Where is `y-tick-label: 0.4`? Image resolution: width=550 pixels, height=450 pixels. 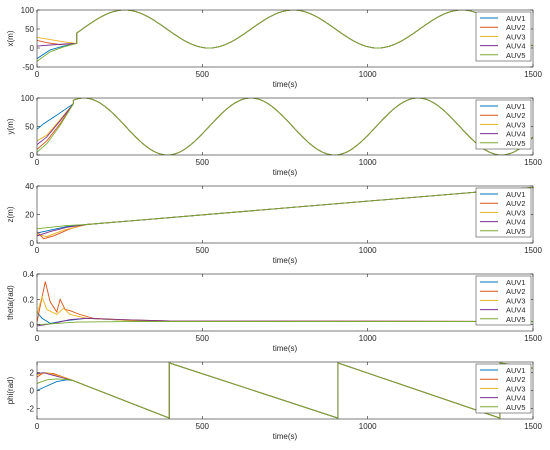 y-tick-label: 0.4 is located at coordinates (29, 274).